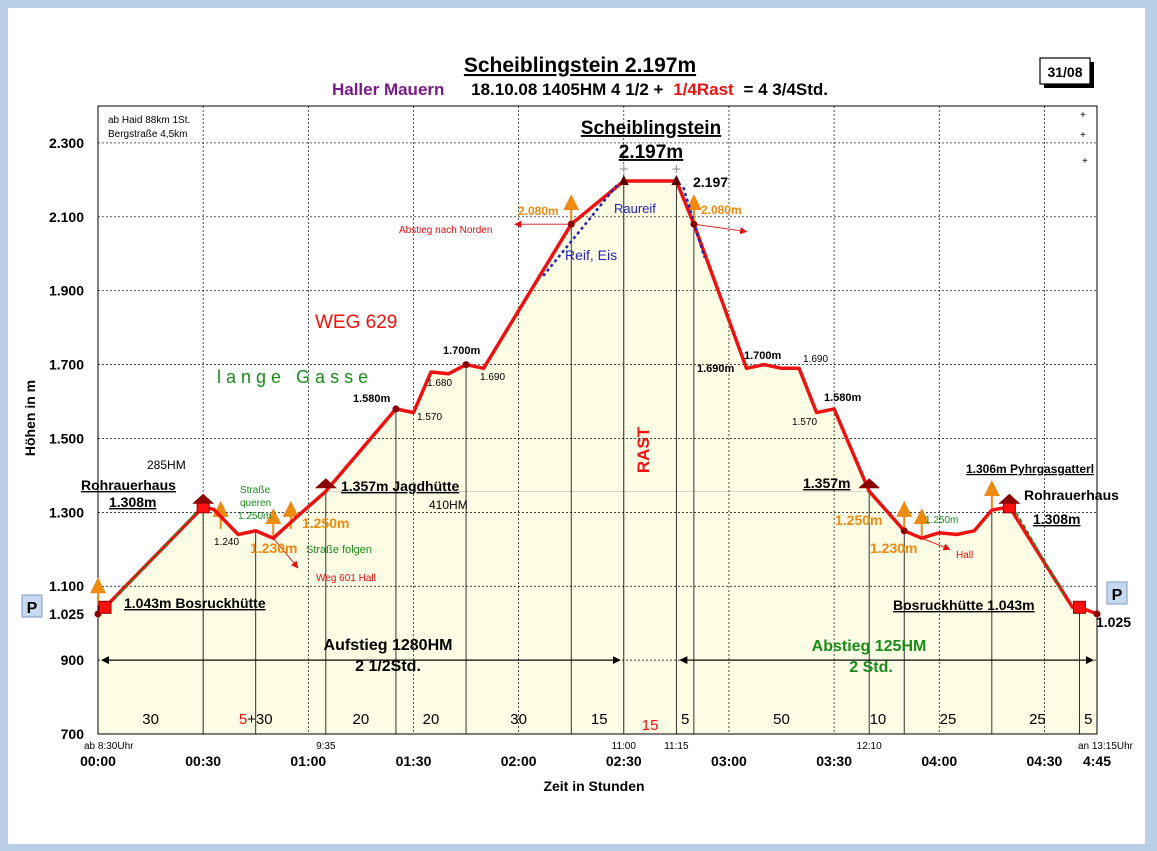 The width and height of the screenshot is (1157, 851). What do you see at coordinates (439, 383) in the screenshot?
I see `h-1680: 1.680` at bounding box center [439, 383].